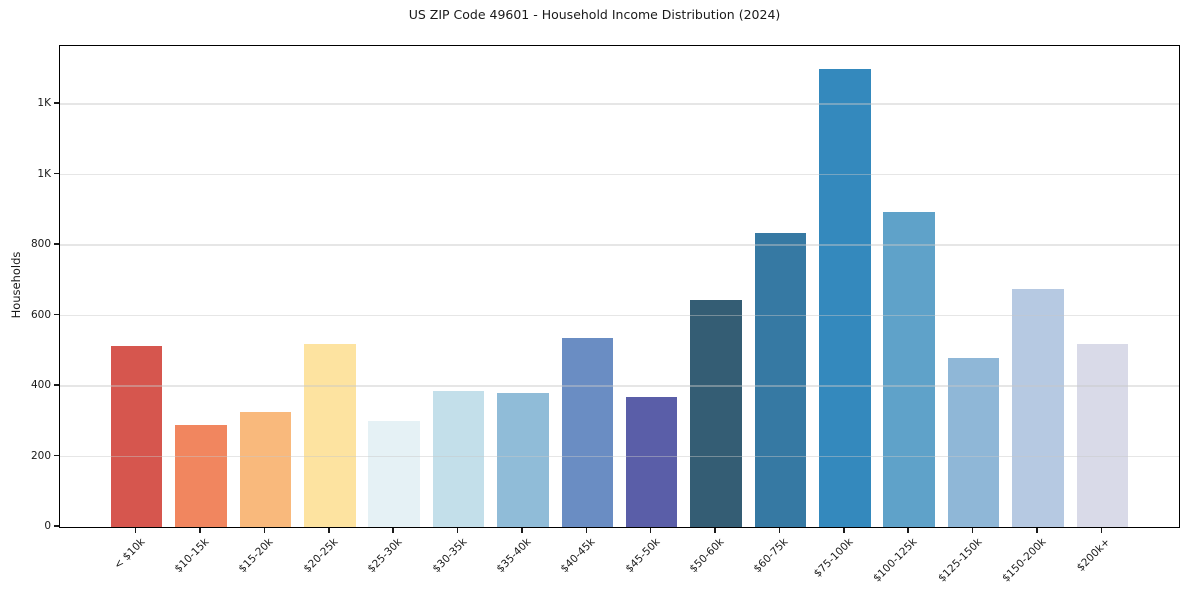 The image size is (1189, 590). What do you see at coordinates (129, 554) in the screenshot?
I see `x-tick-label: < $10k` at bounding box center [129, 554].